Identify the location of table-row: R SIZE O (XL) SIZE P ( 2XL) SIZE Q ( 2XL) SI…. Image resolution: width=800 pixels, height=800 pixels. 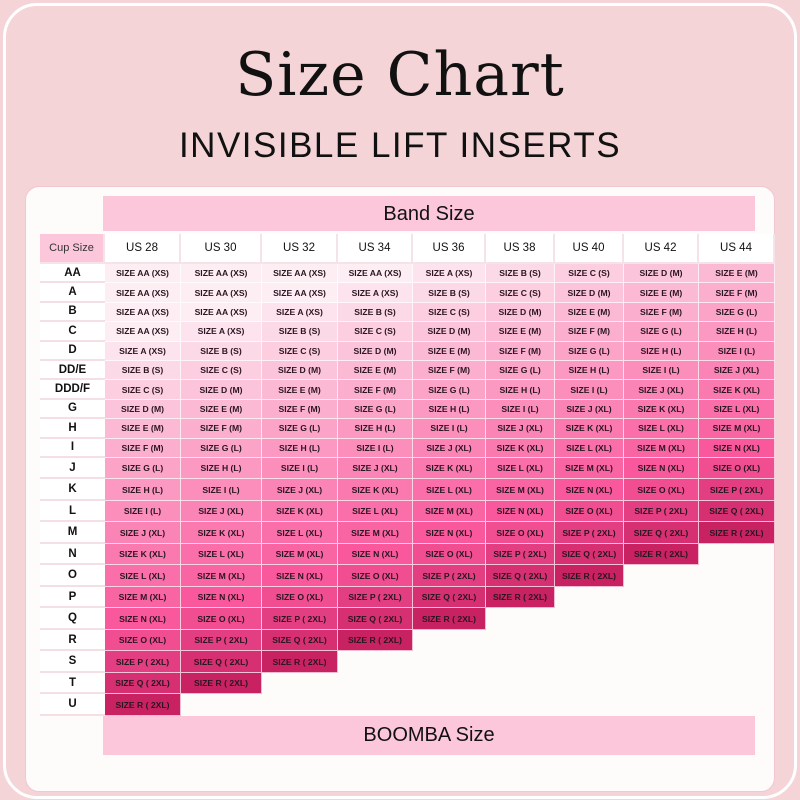
(407, 640).